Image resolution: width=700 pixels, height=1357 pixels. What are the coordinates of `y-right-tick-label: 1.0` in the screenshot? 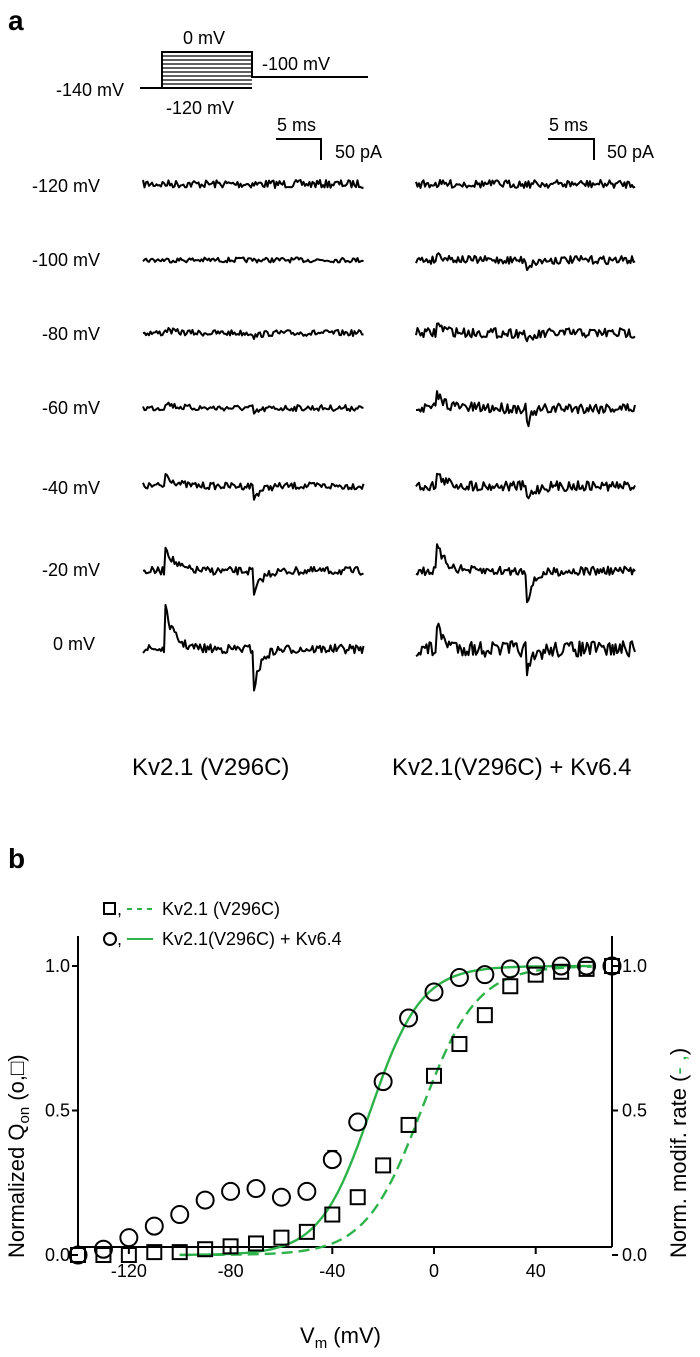 It's located at (634, 966).